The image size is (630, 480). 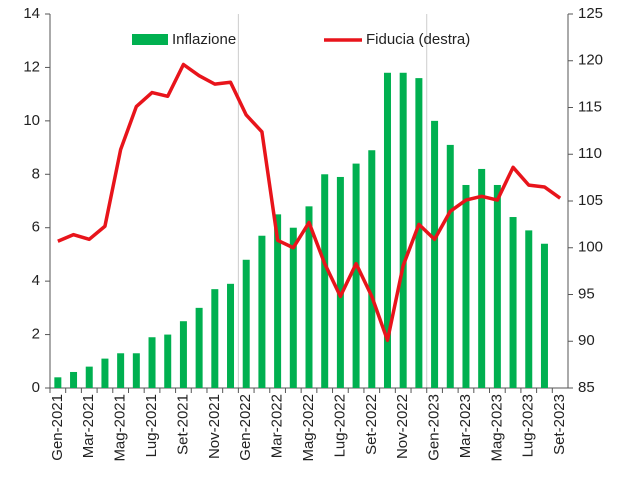 What do you see at coordinates (120, 428) in the screenshot?
I see `x-tick-label: Mag-2021` at bounding box center [120, 428].